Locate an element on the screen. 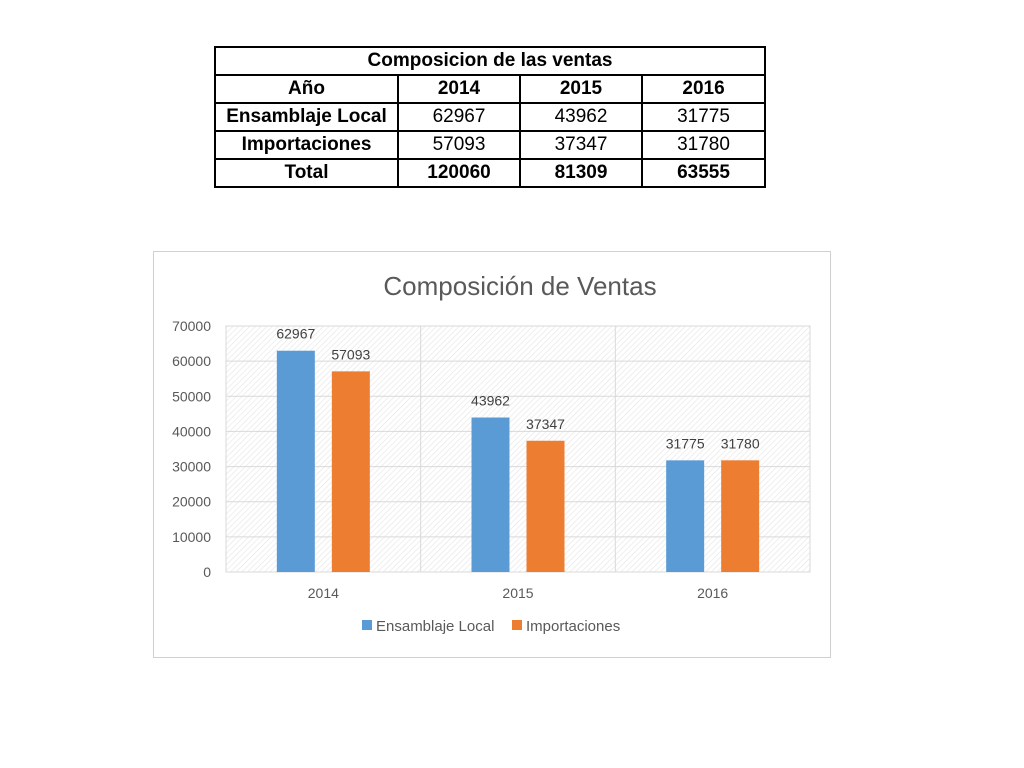 This screenshot has width=1024, height=768. y-tick-label: 10000 is located at coordinates (191, 537).